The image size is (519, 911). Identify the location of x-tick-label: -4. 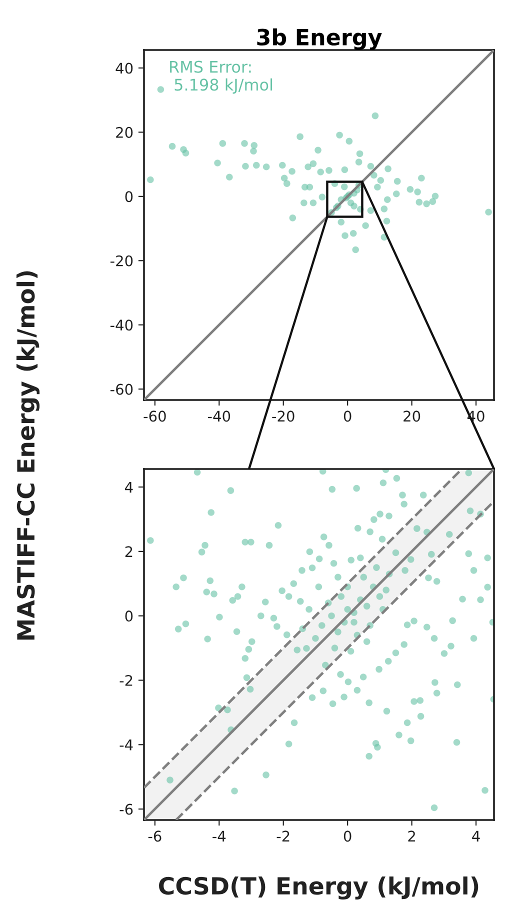
(219, 836).